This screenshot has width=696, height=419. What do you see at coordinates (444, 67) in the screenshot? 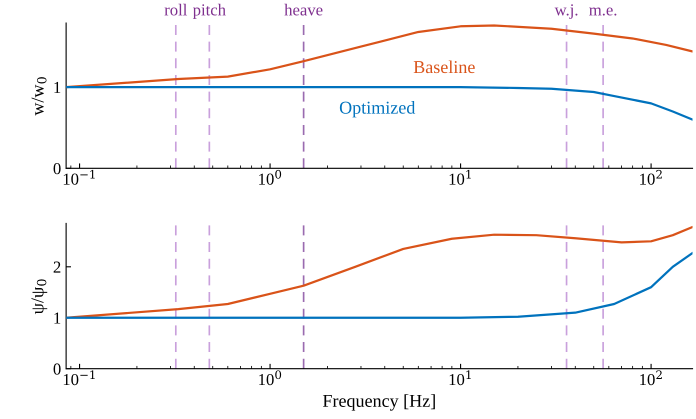
I see `series-label: Baseline` at bounding box center [444, 67].